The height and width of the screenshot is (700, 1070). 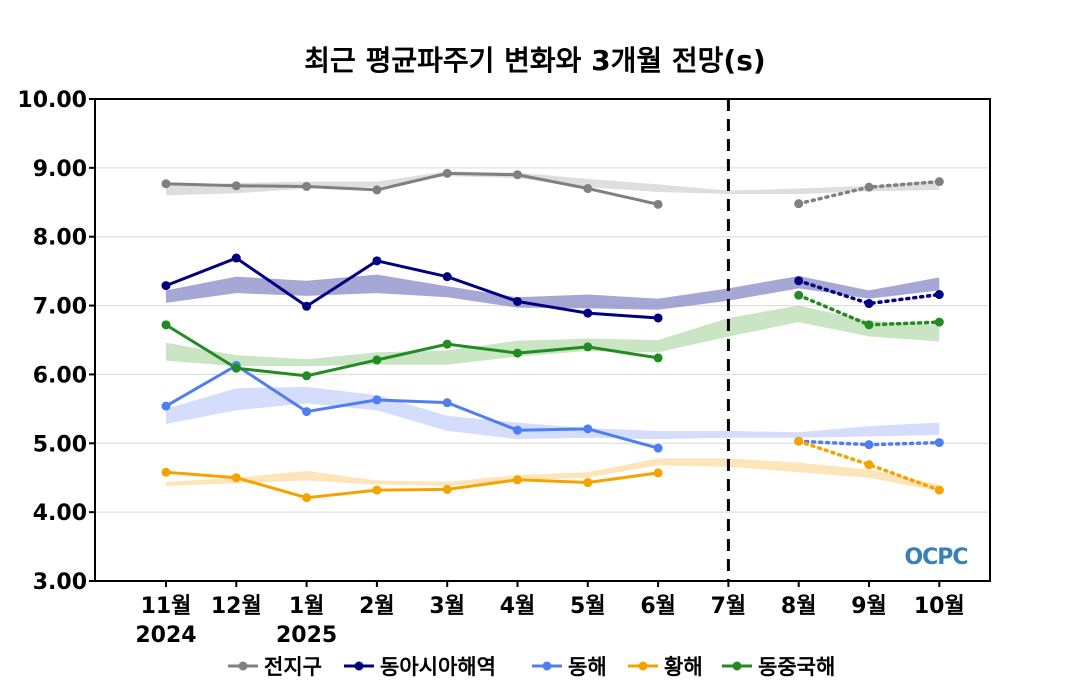 I want to click on x-tick-label: 10월, so click(x=939, y=606).